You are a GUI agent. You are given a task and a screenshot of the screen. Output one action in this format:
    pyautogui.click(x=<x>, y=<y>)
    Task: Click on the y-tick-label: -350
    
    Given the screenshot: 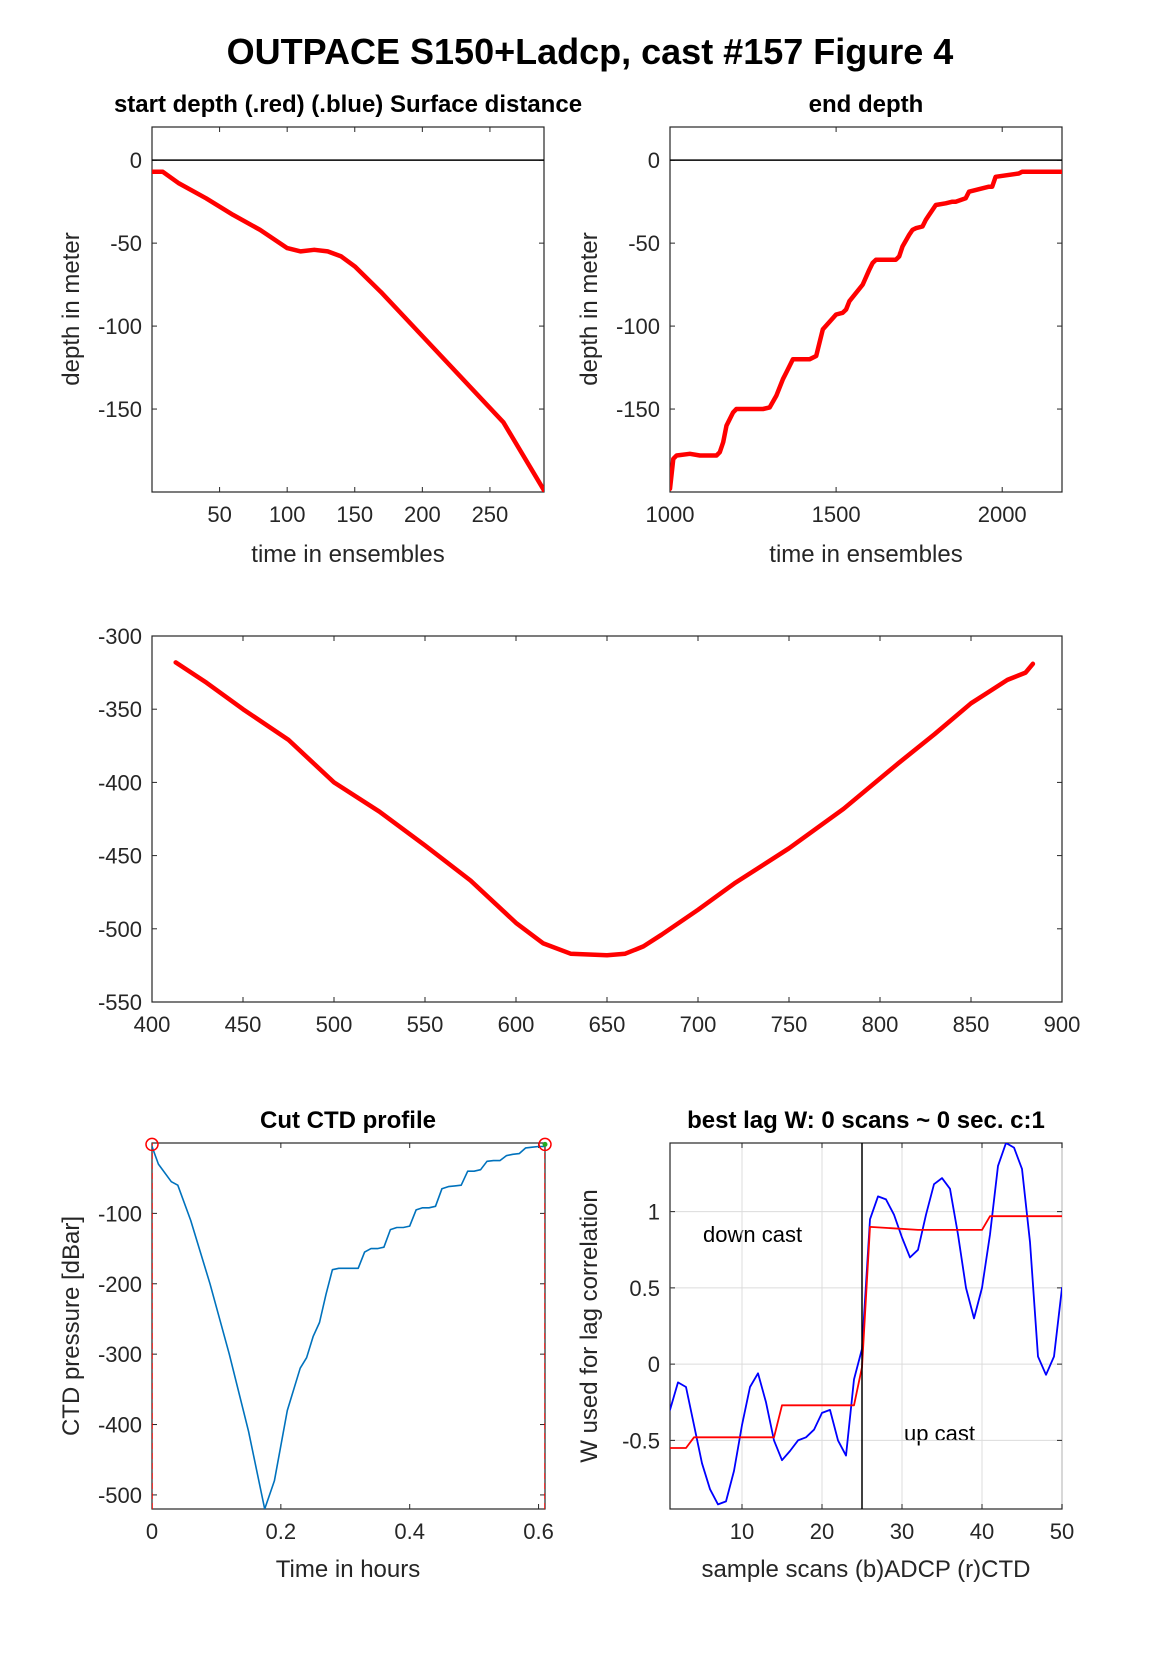 What is the action you would take?
    pyautogui.click(x=120, y=709)
    